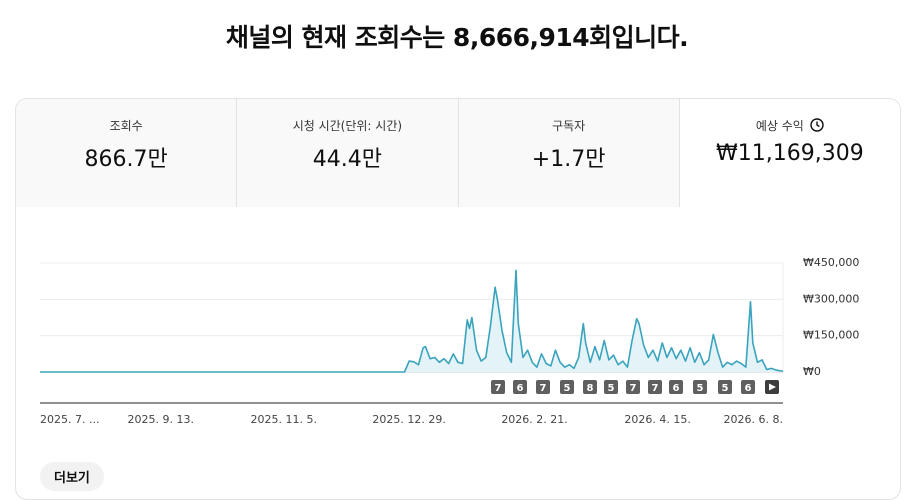 The width and height of the screenshot is (914, 500). Describe the element at coordinates (160, 419) in the screenshot. I see `x-tick-label: 2025. 9. 13.` at that location.